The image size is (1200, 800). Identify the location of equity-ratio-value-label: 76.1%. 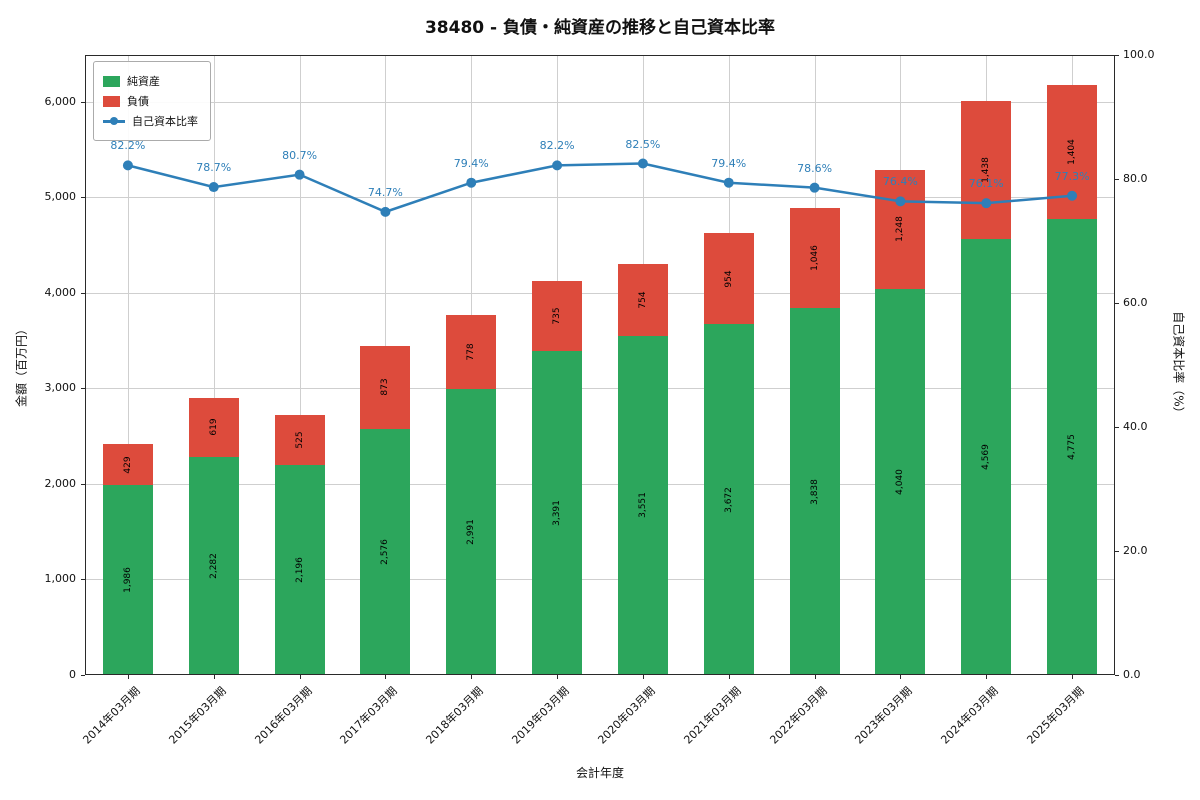
(986, 184).